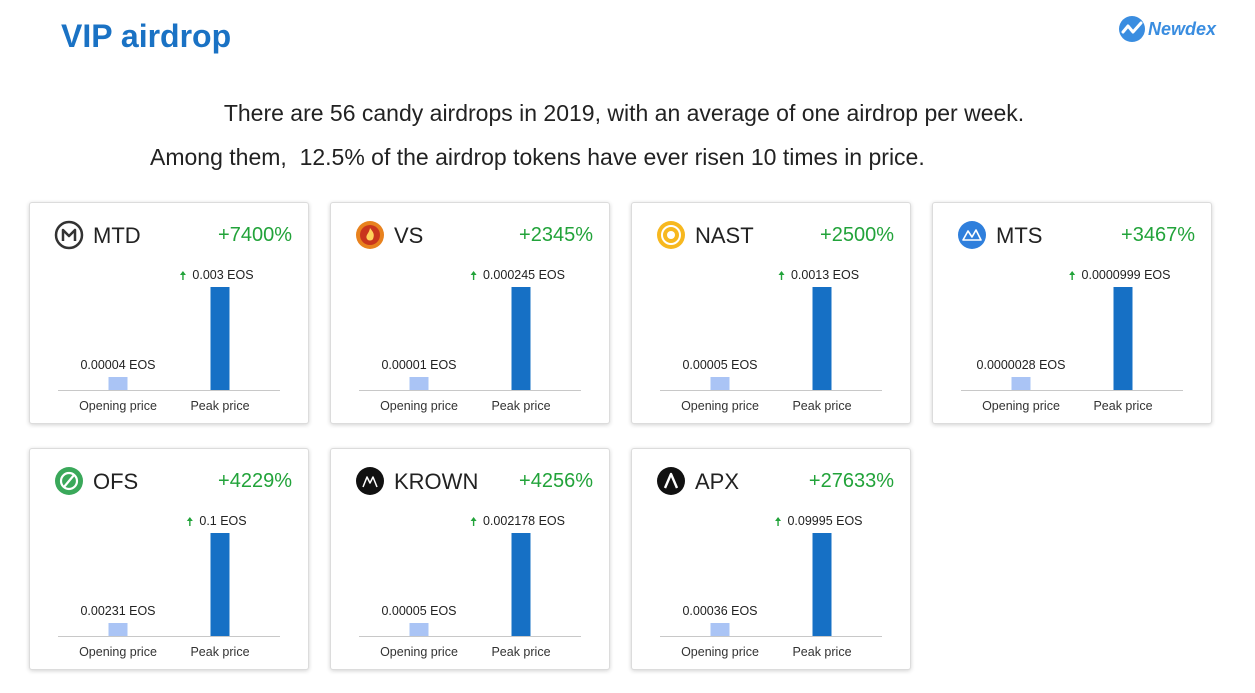 This screenshot has height=693, width=1255. Describe the element at coordinates (370, 235) in the screenshot. I see `vs-logo-icon` at that location.